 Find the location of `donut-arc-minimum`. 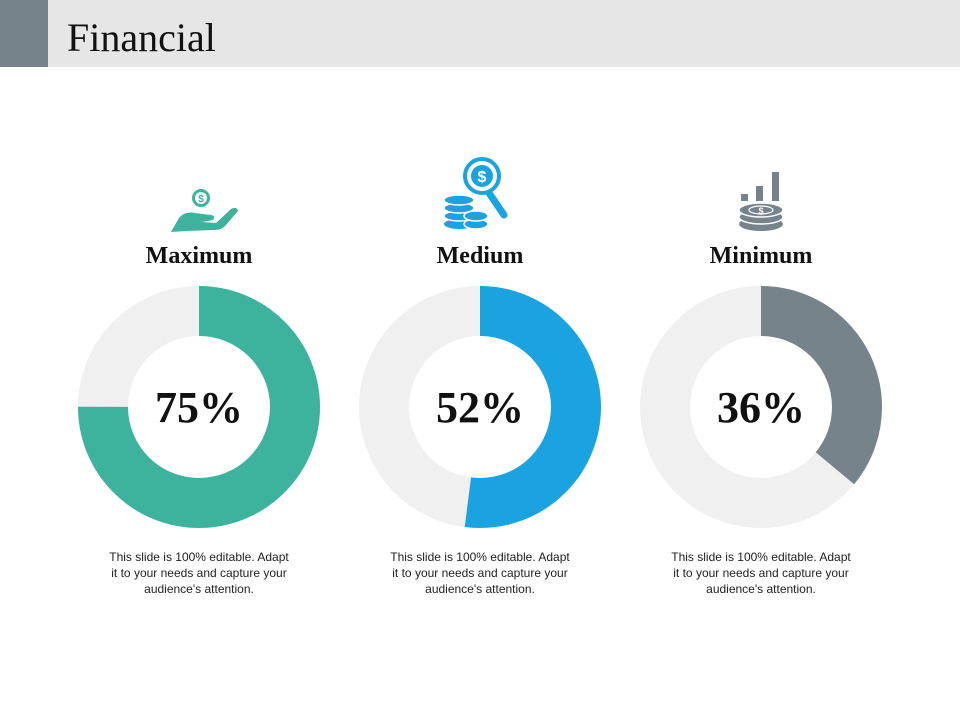

donut-arc-minimum is located at coordinates (761, 407).